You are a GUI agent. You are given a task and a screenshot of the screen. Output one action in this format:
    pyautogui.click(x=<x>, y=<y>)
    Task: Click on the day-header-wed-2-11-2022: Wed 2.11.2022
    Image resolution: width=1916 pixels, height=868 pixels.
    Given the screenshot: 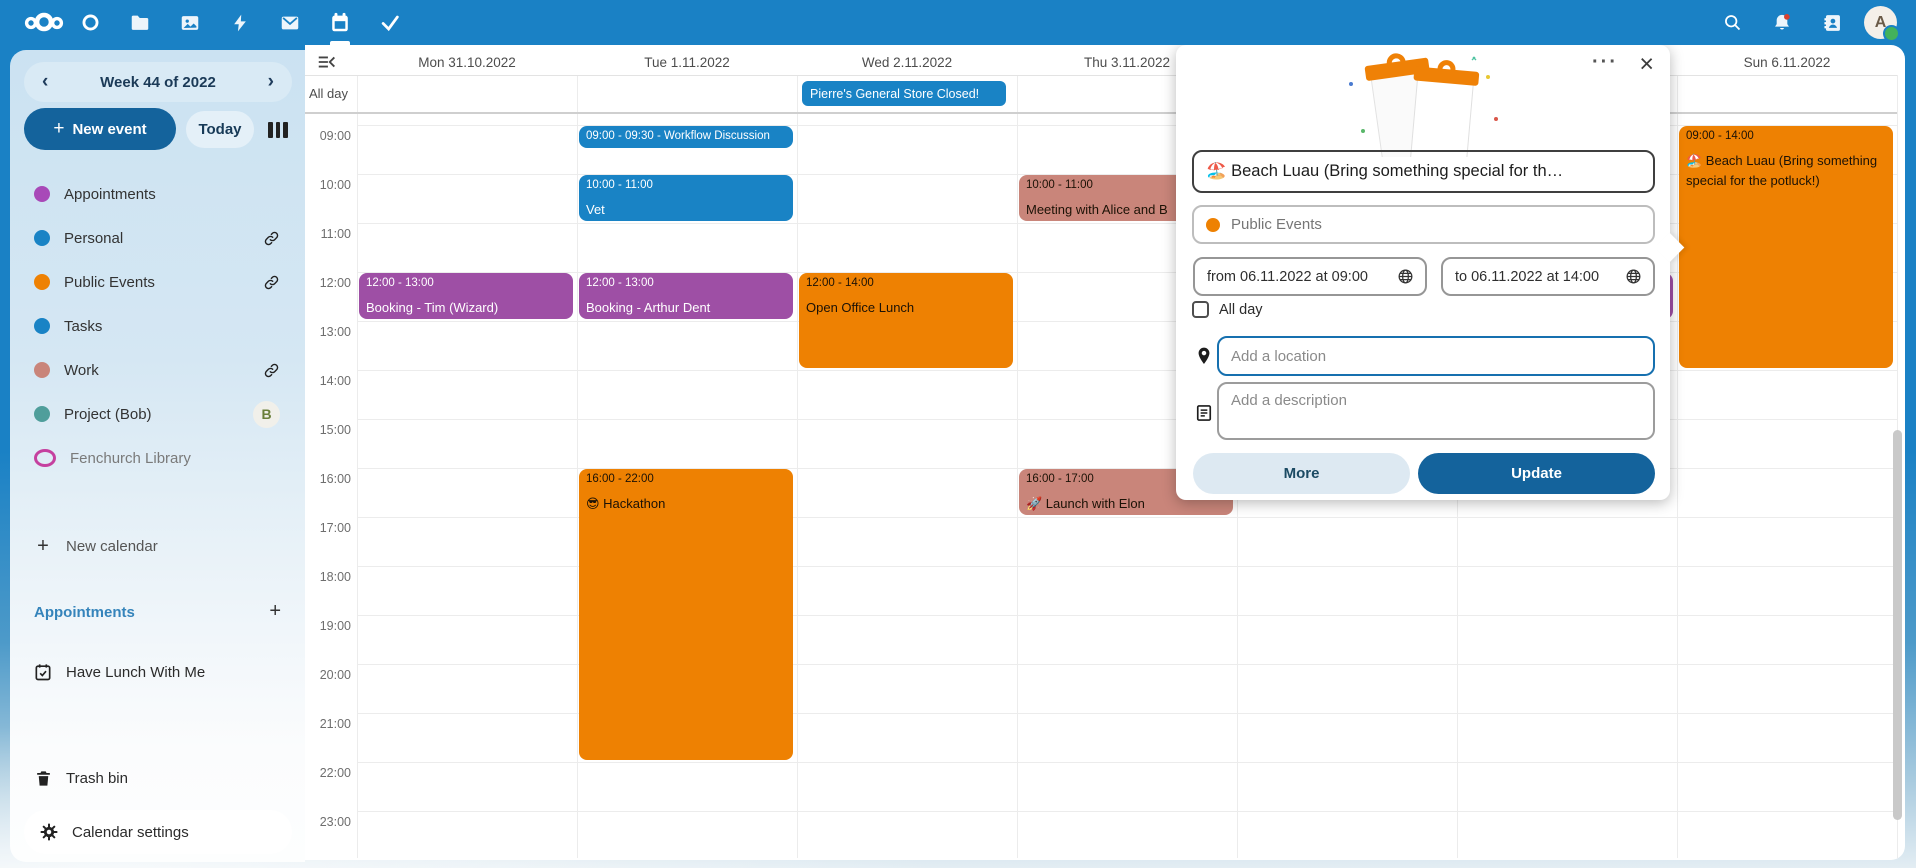 What is the action you would take?
    pyautogui.click(x=907, y=62)
    